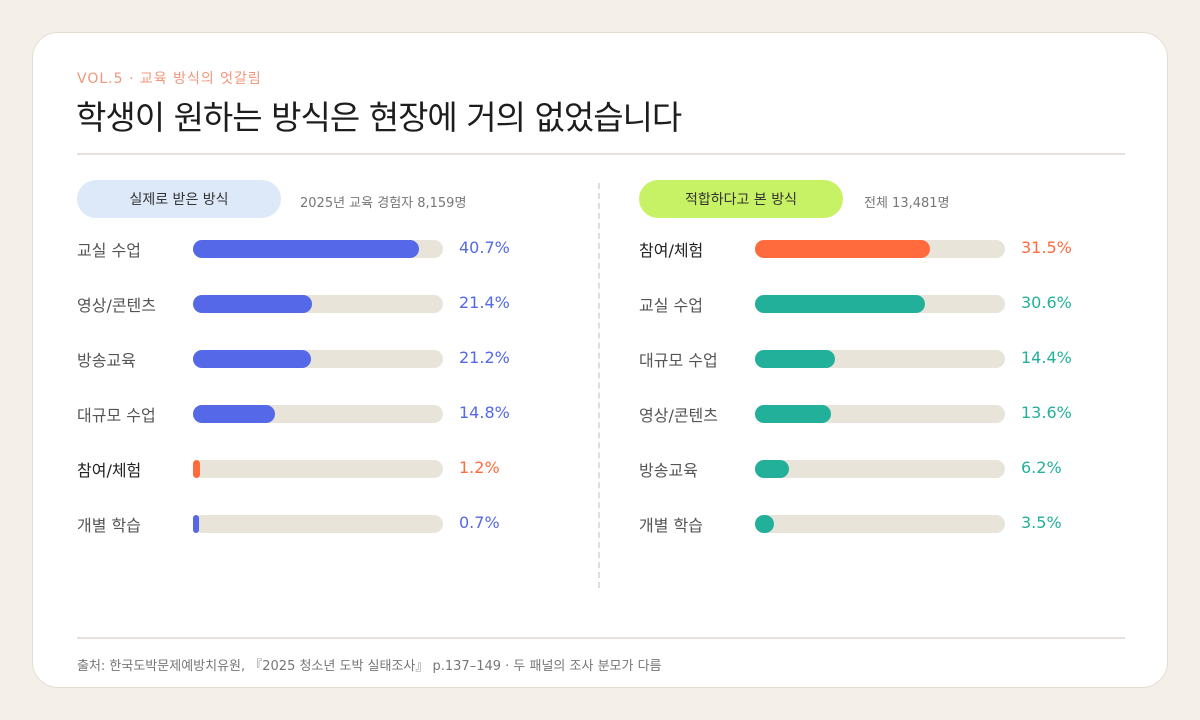 The height and width of the screenshot is (720, 1200). Describe the element at coordinates (484, 357) in the screenshot. I see `value-label: 21.2%` at that location.